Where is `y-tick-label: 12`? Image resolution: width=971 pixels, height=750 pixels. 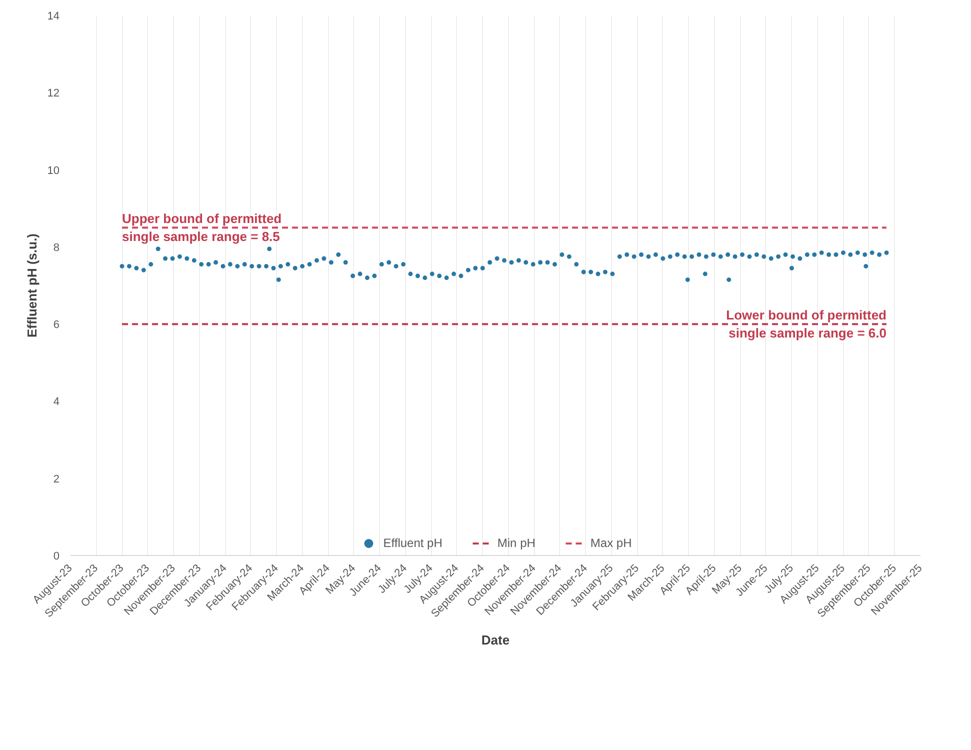
y-tick-label: 12 is located at coordinates (53, 94).